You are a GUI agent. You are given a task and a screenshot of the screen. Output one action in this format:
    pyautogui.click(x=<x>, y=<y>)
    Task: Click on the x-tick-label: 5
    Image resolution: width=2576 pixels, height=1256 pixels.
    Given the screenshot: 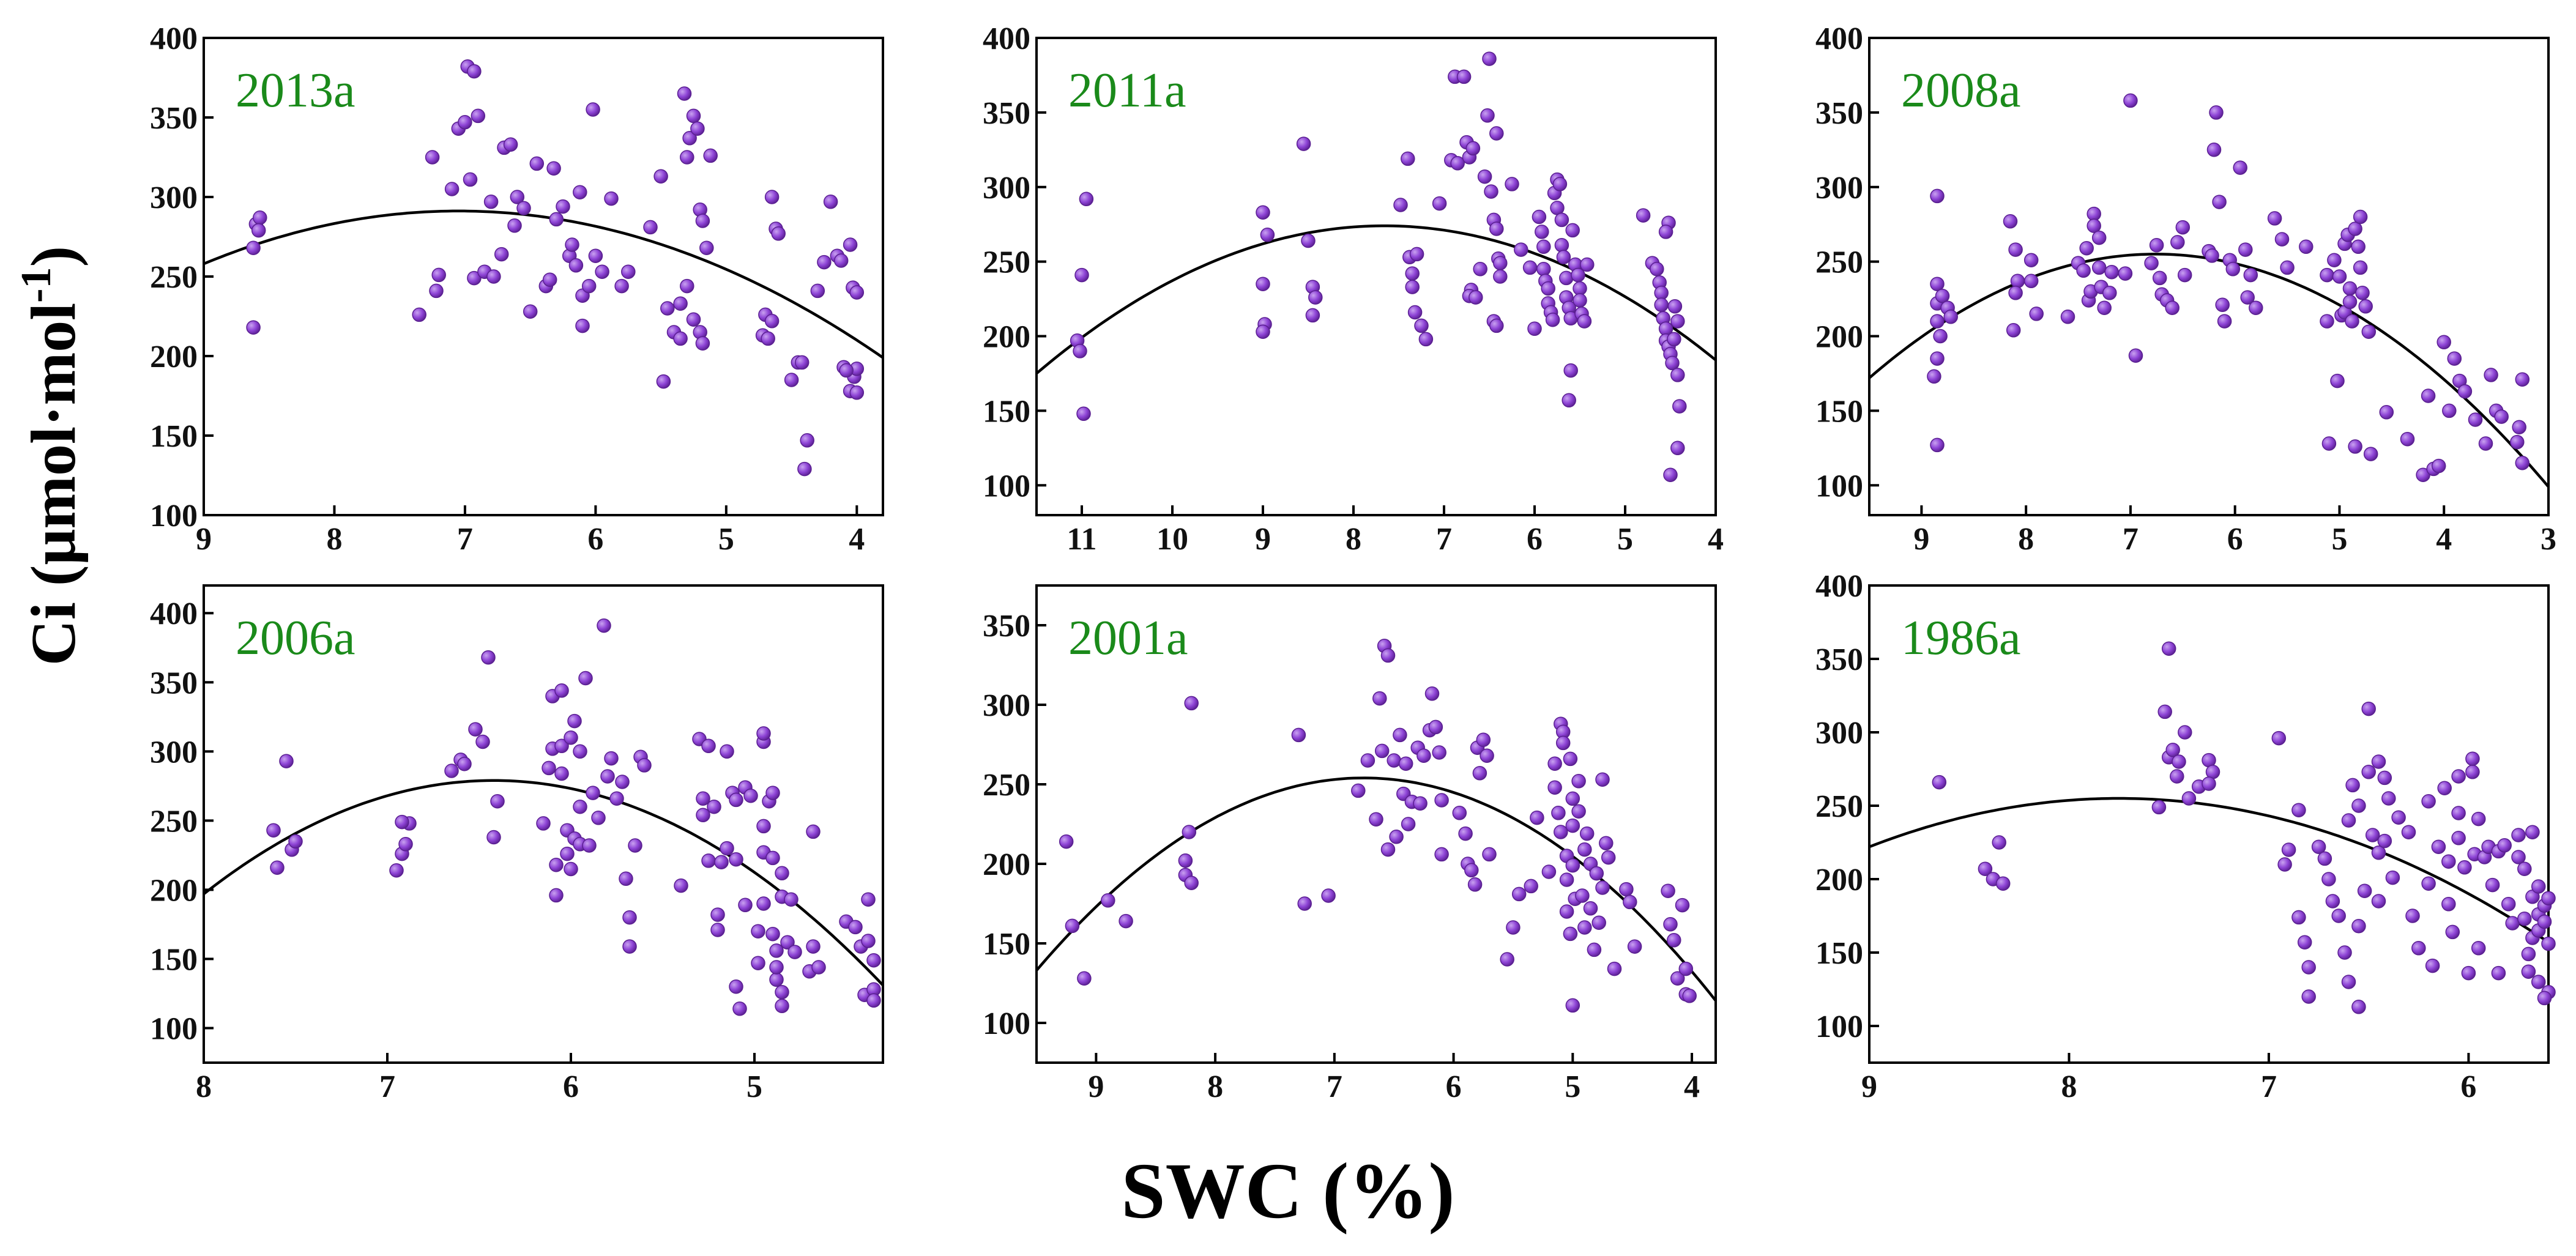 What is the action you would take?
    pyautogui.click(x=1625, y=539)
    